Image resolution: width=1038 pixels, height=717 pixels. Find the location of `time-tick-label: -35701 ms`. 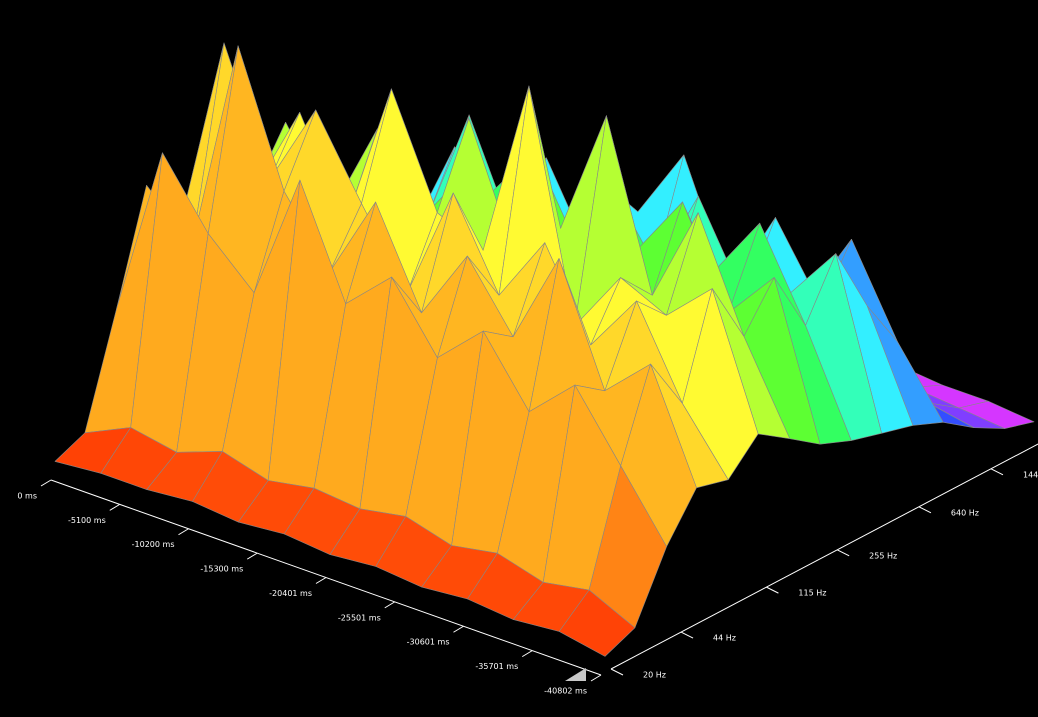

time-tick-label: -35701 ms is located at coordinates (496, 666).